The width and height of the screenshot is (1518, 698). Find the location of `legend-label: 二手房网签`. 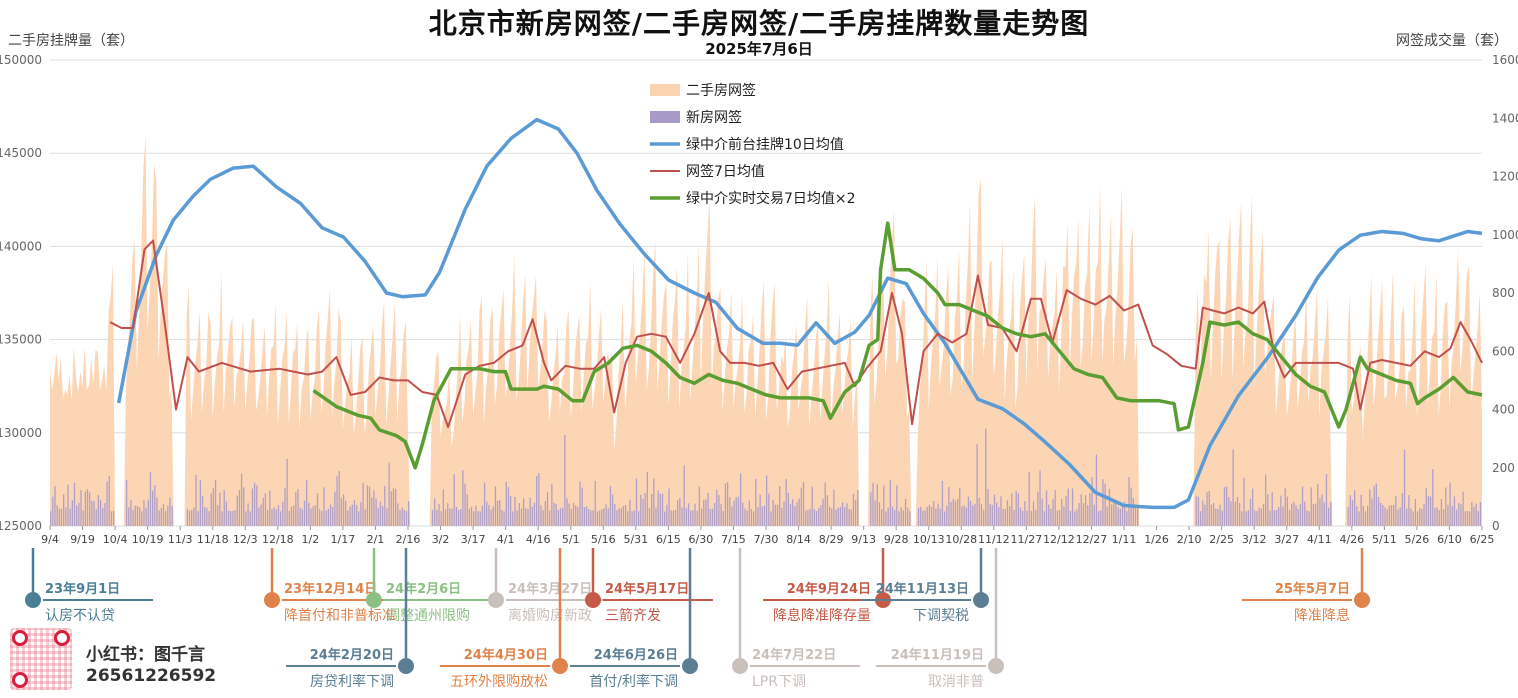

legend-label: 二手房网签 is located at coordinates (721, 90).